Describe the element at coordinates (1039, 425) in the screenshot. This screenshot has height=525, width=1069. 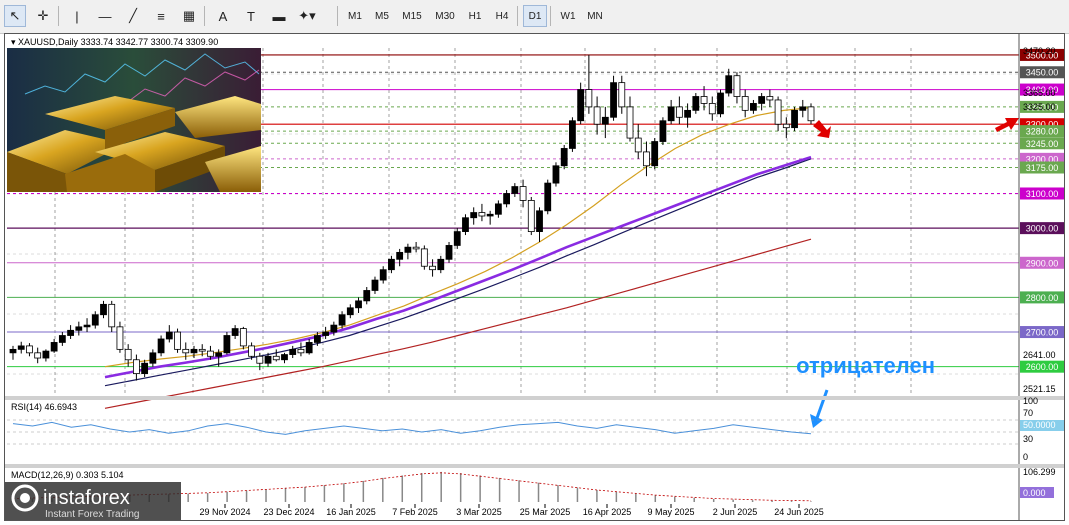
I see `rsi-tick-label: 50.0000` at that location.